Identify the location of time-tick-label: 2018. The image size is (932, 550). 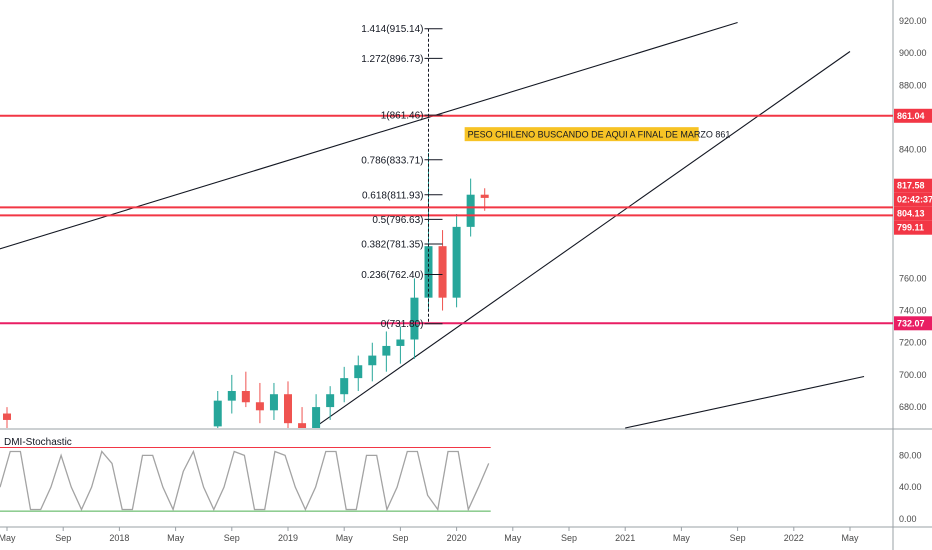
(119, 538).